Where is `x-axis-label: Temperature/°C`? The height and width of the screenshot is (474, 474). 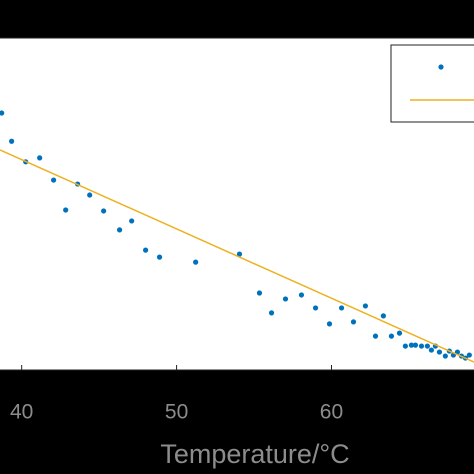 x-axis-label: Temperature/°C is located at coordinates (254, 454).